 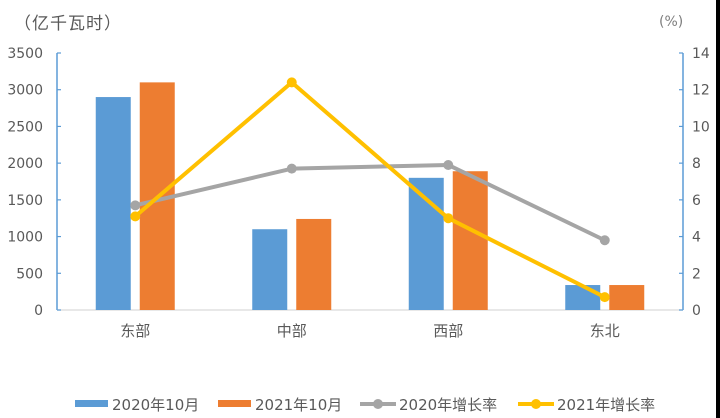 I want to click on left-axis-tick-label: 2500, so click(x=25, y=127).